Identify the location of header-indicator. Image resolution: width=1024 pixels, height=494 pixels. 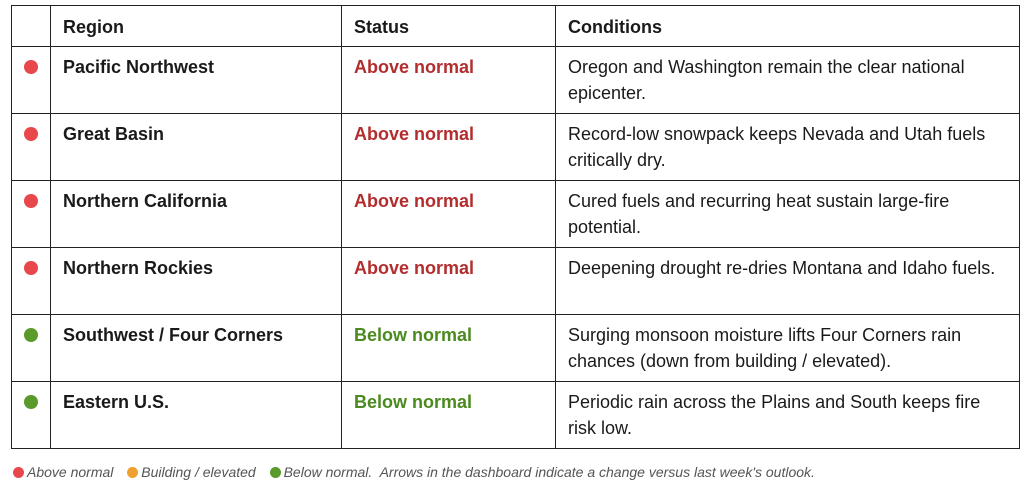
(31, 26).